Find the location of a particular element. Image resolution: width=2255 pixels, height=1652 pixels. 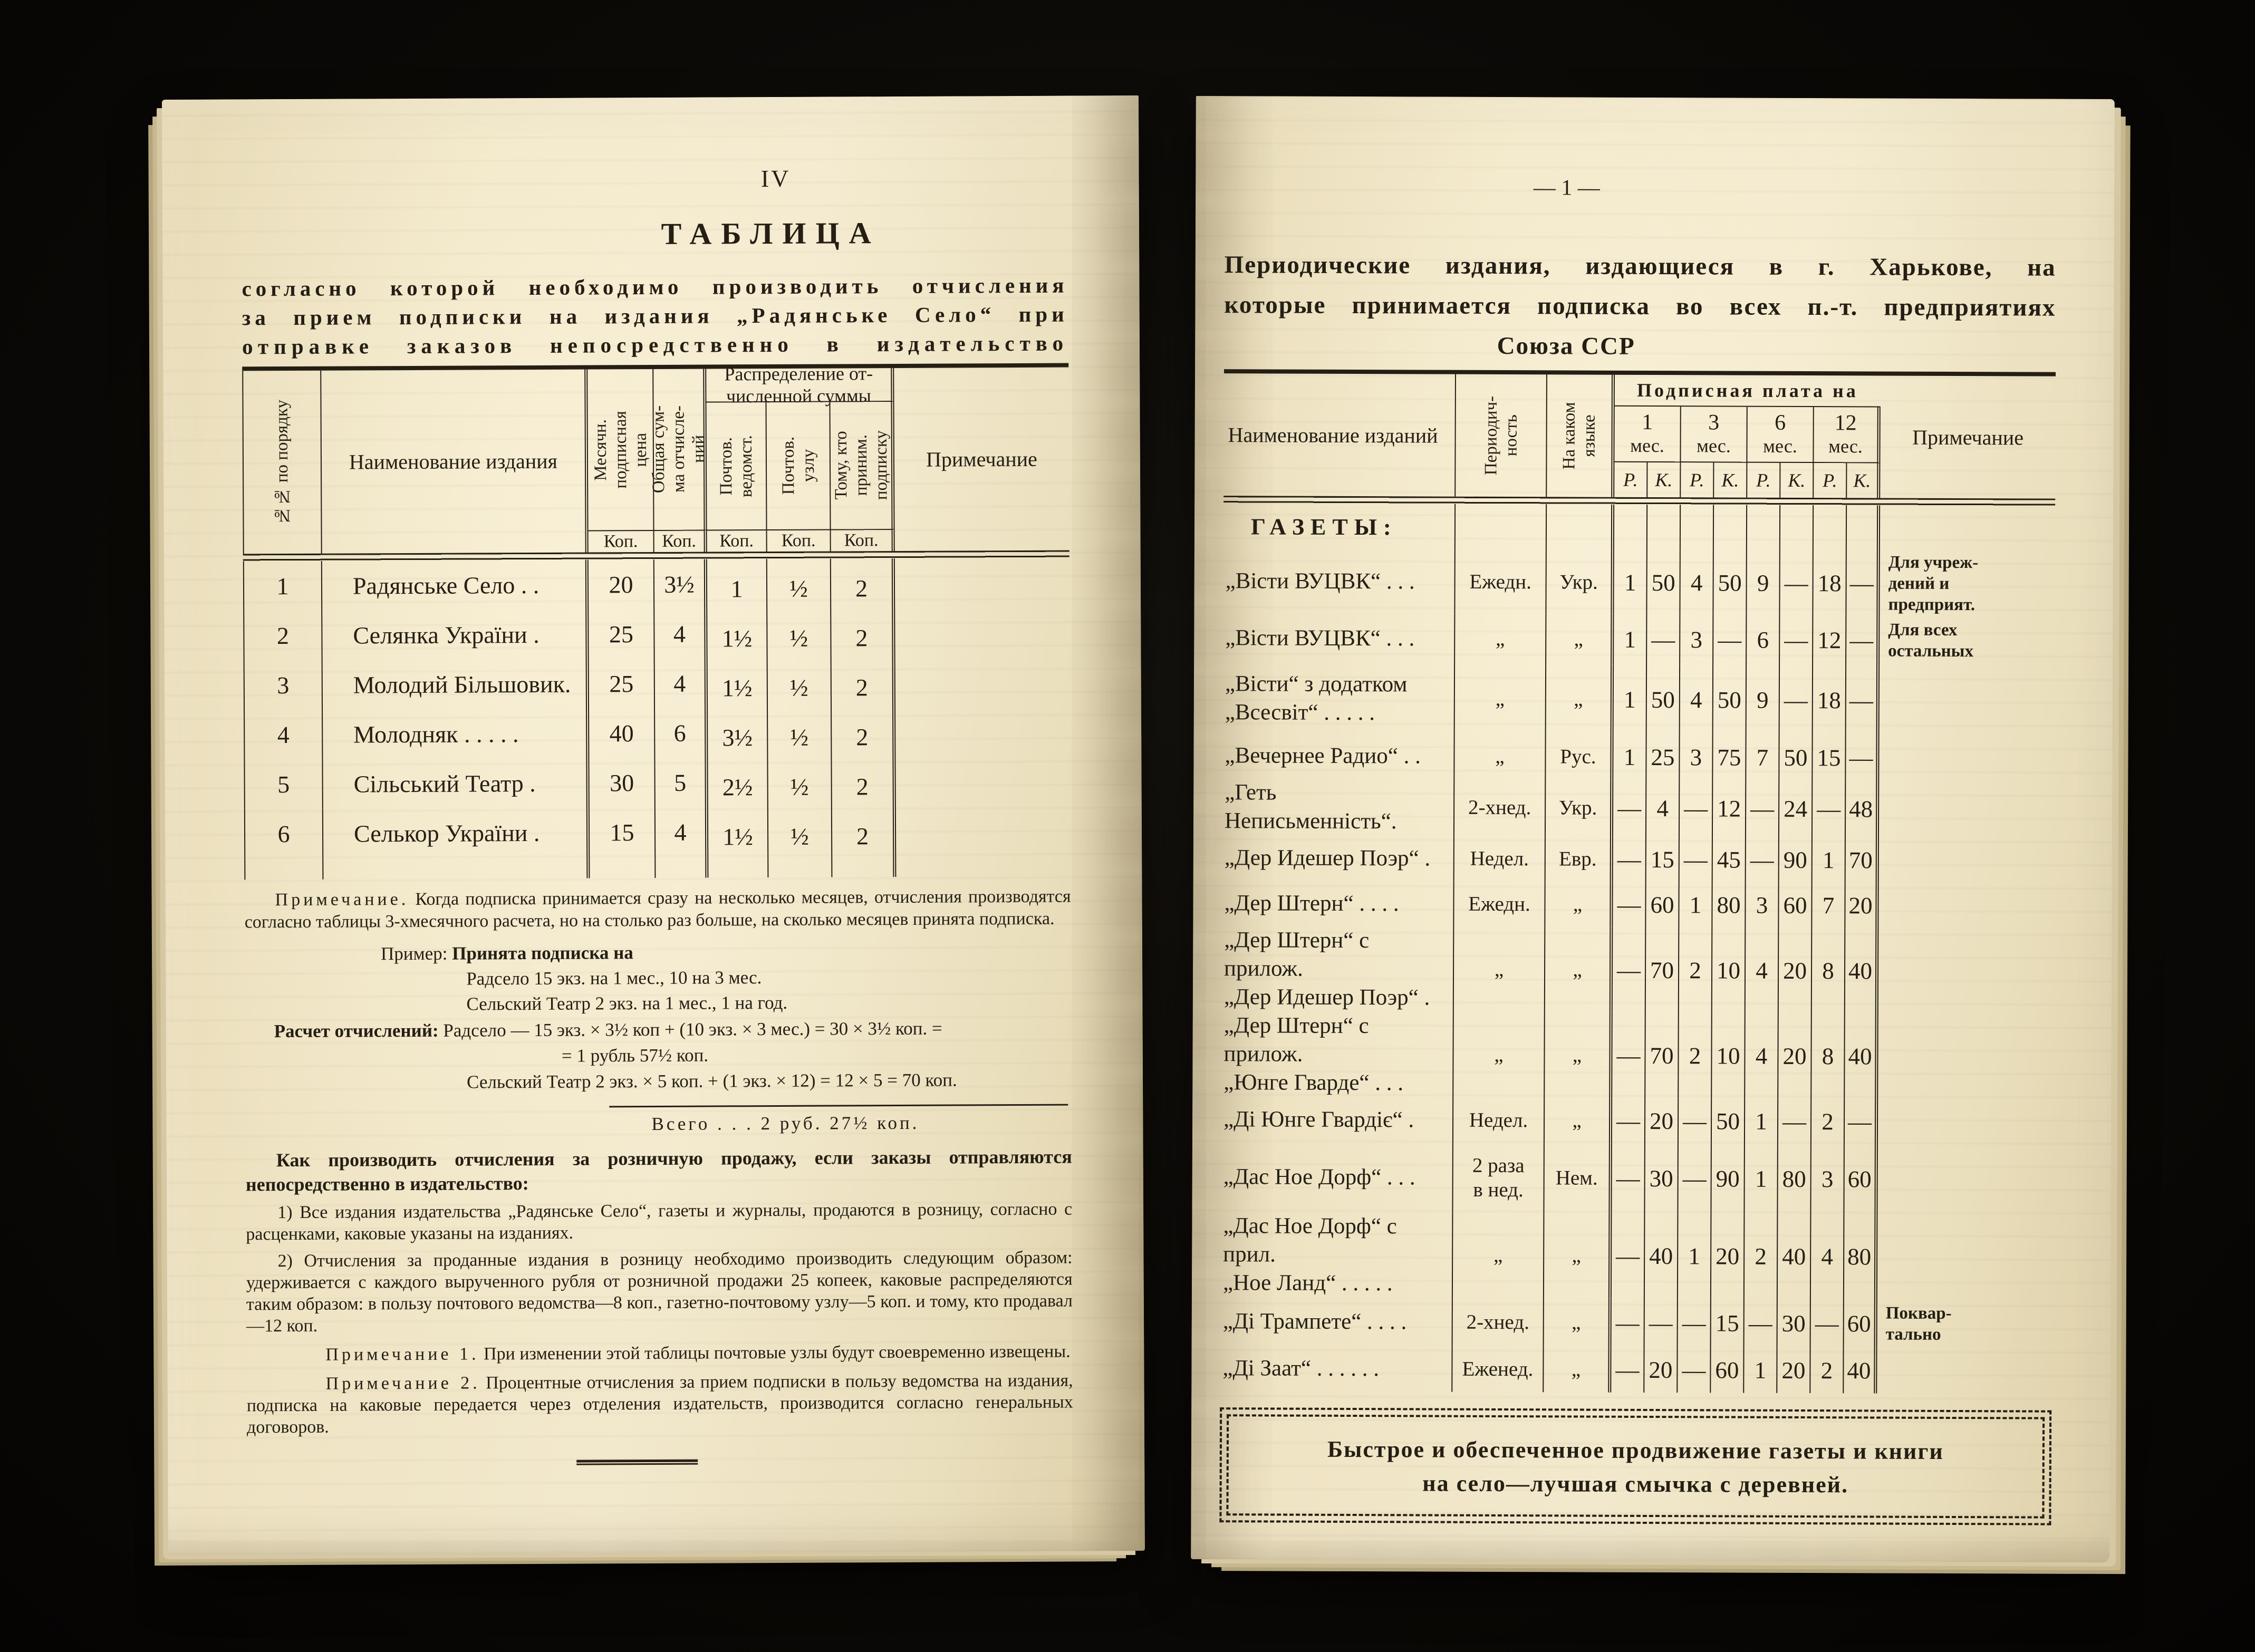

cell-price-1m-k: 60 is located at coordinates (1663, 905).